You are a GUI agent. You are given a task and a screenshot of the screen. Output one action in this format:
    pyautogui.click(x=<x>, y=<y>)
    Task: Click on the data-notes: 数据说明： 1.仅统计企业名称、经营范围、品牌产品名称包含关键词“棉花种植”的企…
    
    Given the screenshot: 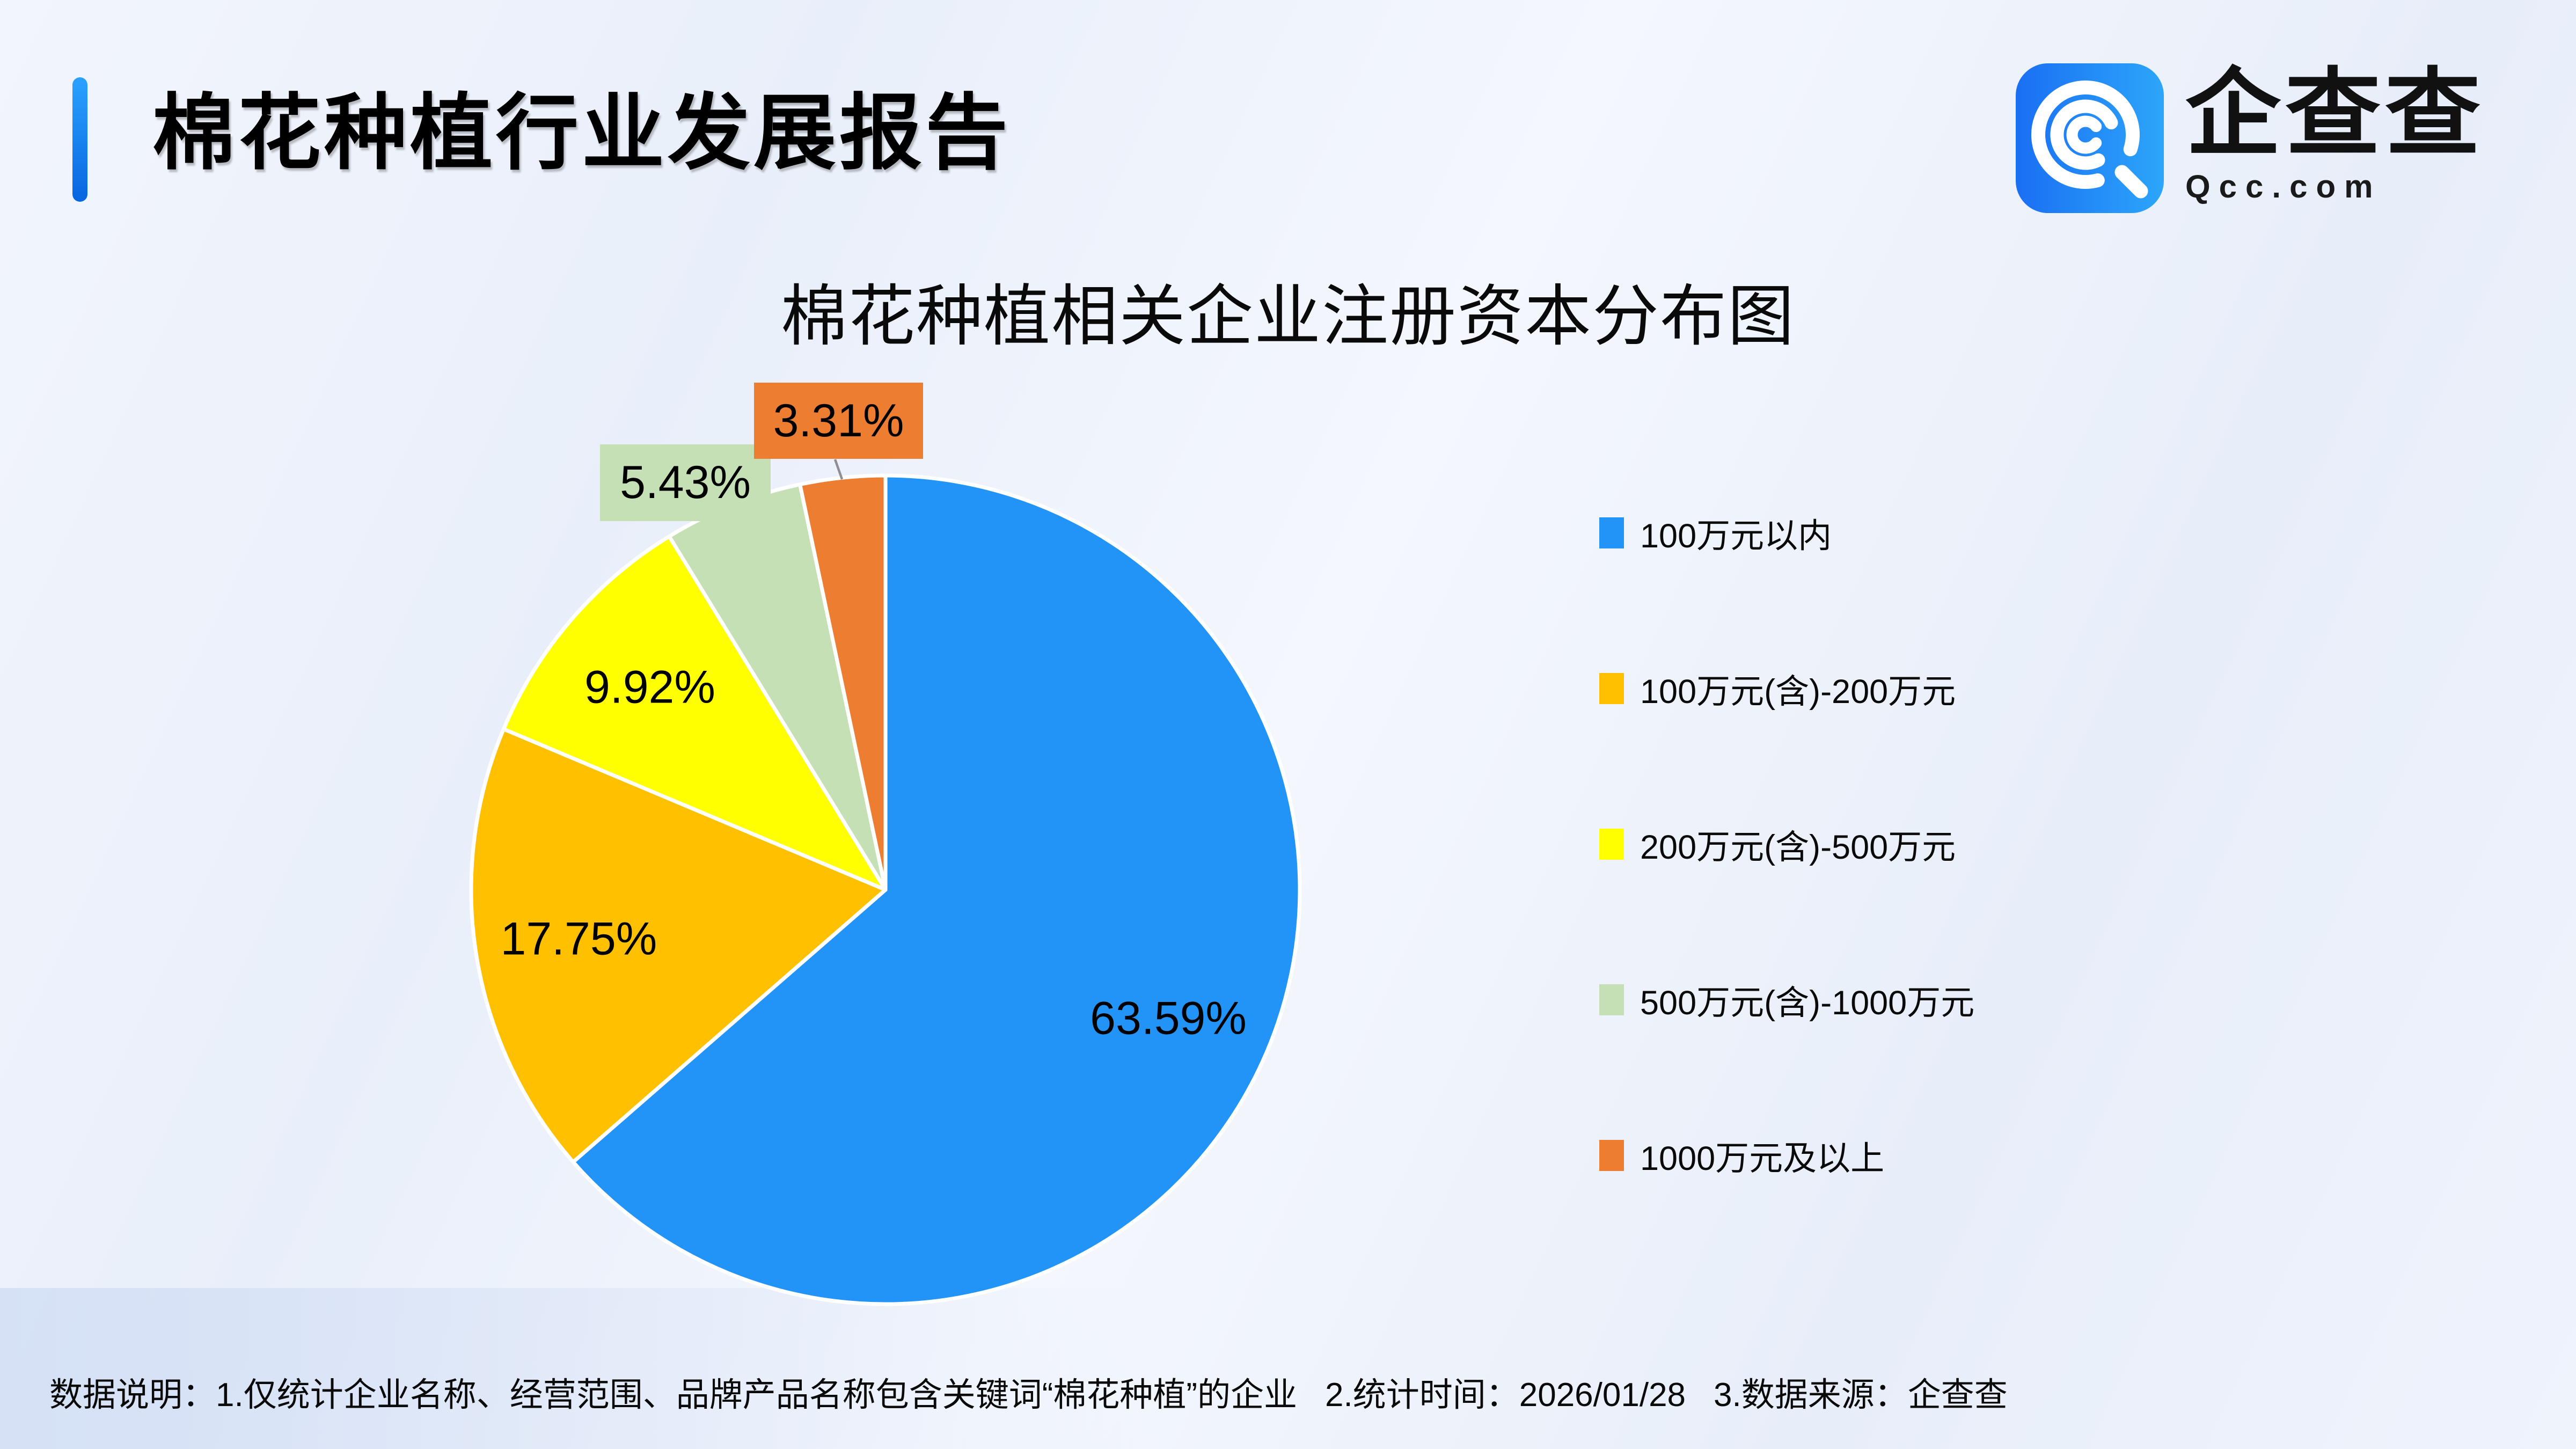 What is the action you would take?
    pyautogui.click(x=1042, y=1391)
    